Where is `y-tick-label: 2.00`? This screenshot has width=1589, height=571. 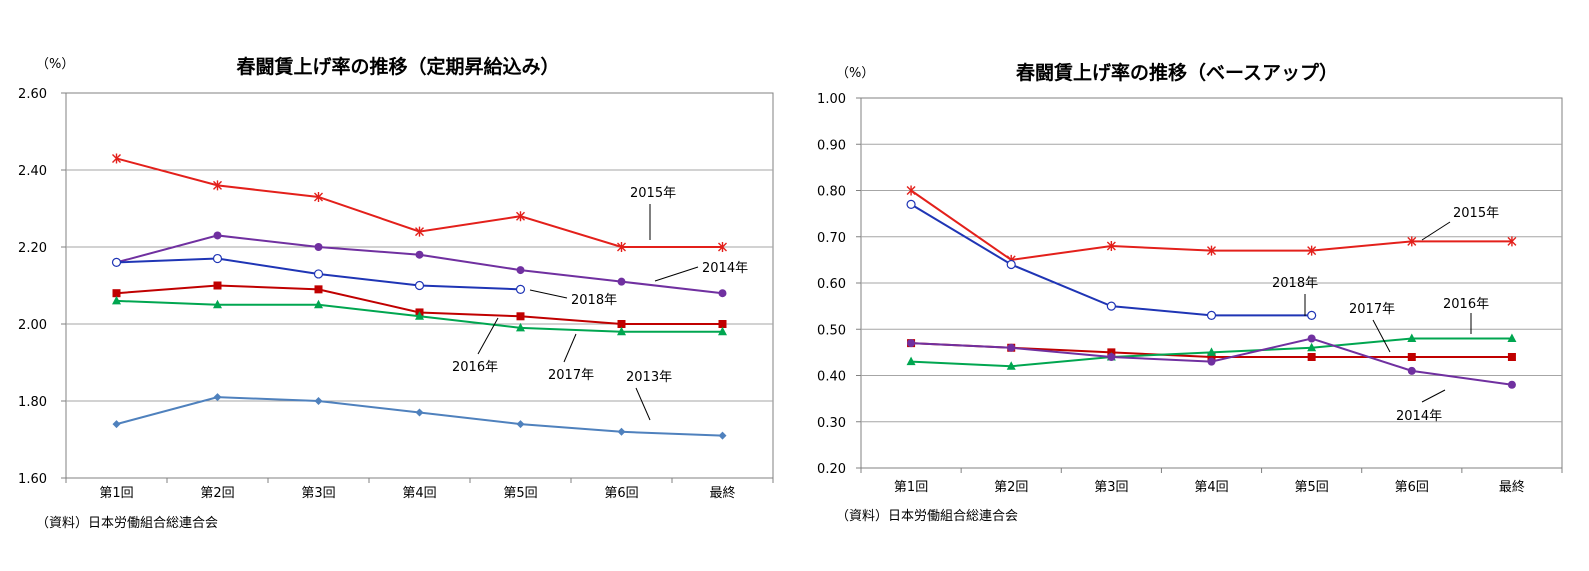 y-tick-label: 2.00 is located at coordinates (32, 325).